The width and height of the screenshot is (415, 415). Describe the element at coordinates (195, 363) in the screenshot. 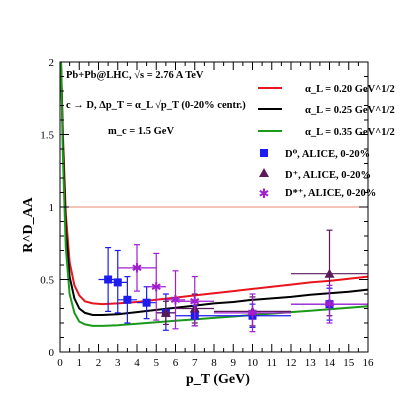

I see `x-tick-label: 7` at that location.